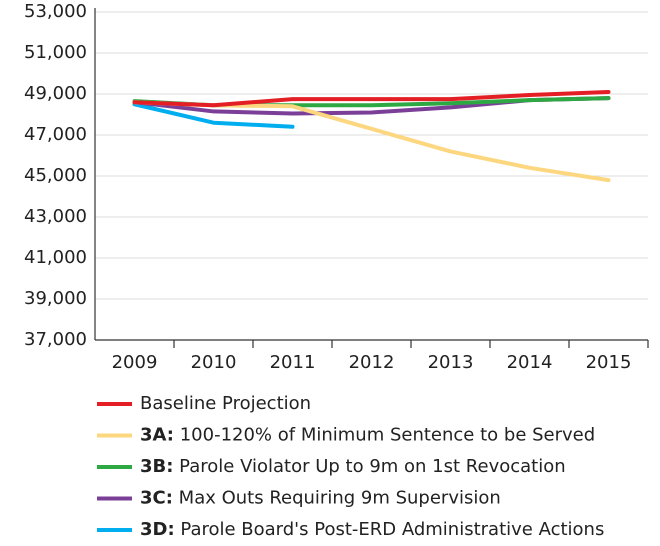 This screenshot has width=660, height=546. What do you see at coordinates (55, 175) in the screenshot?
I see `y-tick-label: 45,000` at bounding box center [55, 175].